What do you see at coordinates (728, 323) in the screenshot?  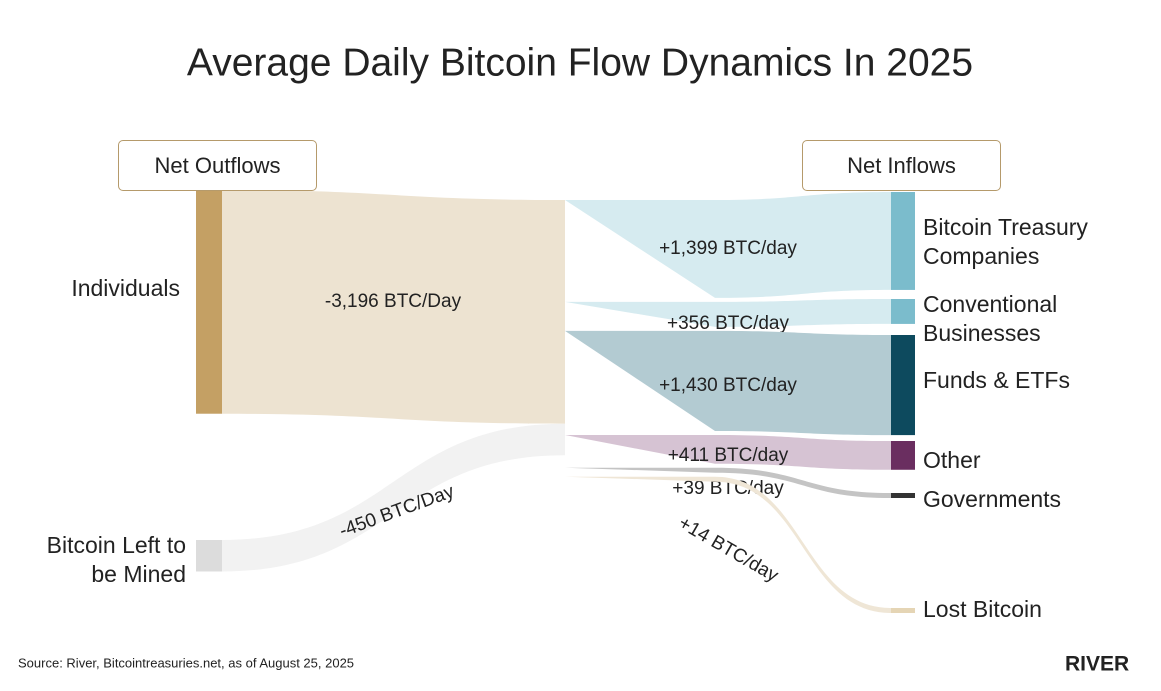 I see `flow-label: +356 BTC/day` at bounding box center [728, 323].